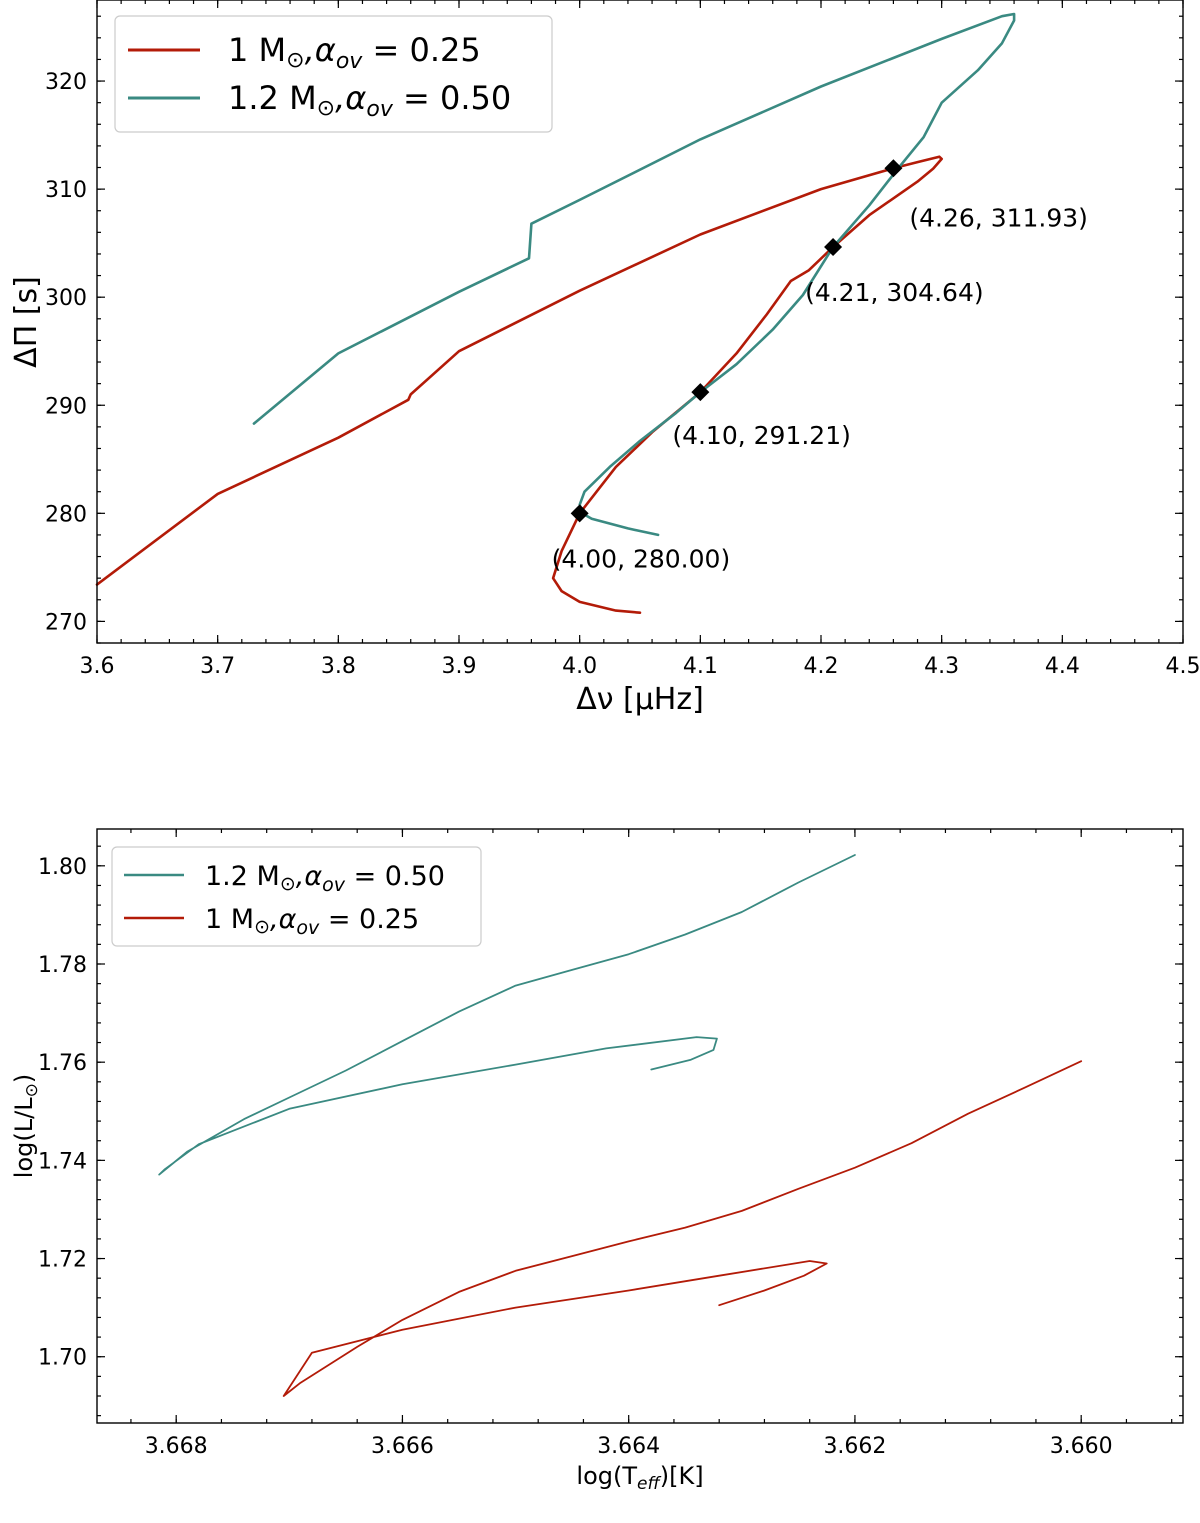 The width and height of the screenshot is (1200, 1523). Describe the element at coordinates (459, 666) in the screenshot. I see `x-tick-label: 3.9` at that location.